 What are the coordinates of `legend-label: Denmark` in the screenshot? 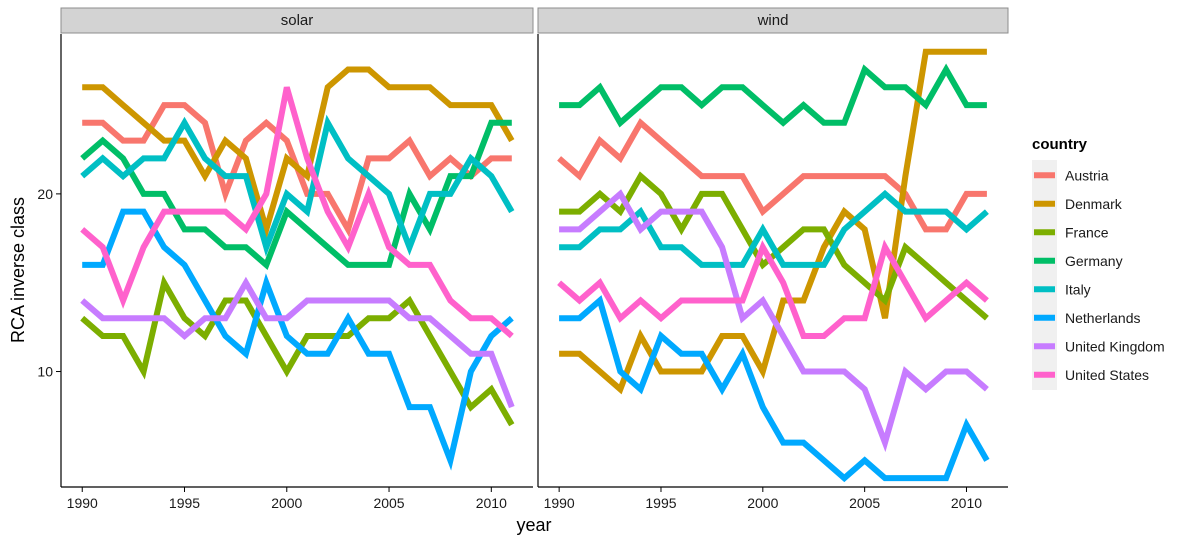 It's located at (1094, 204).